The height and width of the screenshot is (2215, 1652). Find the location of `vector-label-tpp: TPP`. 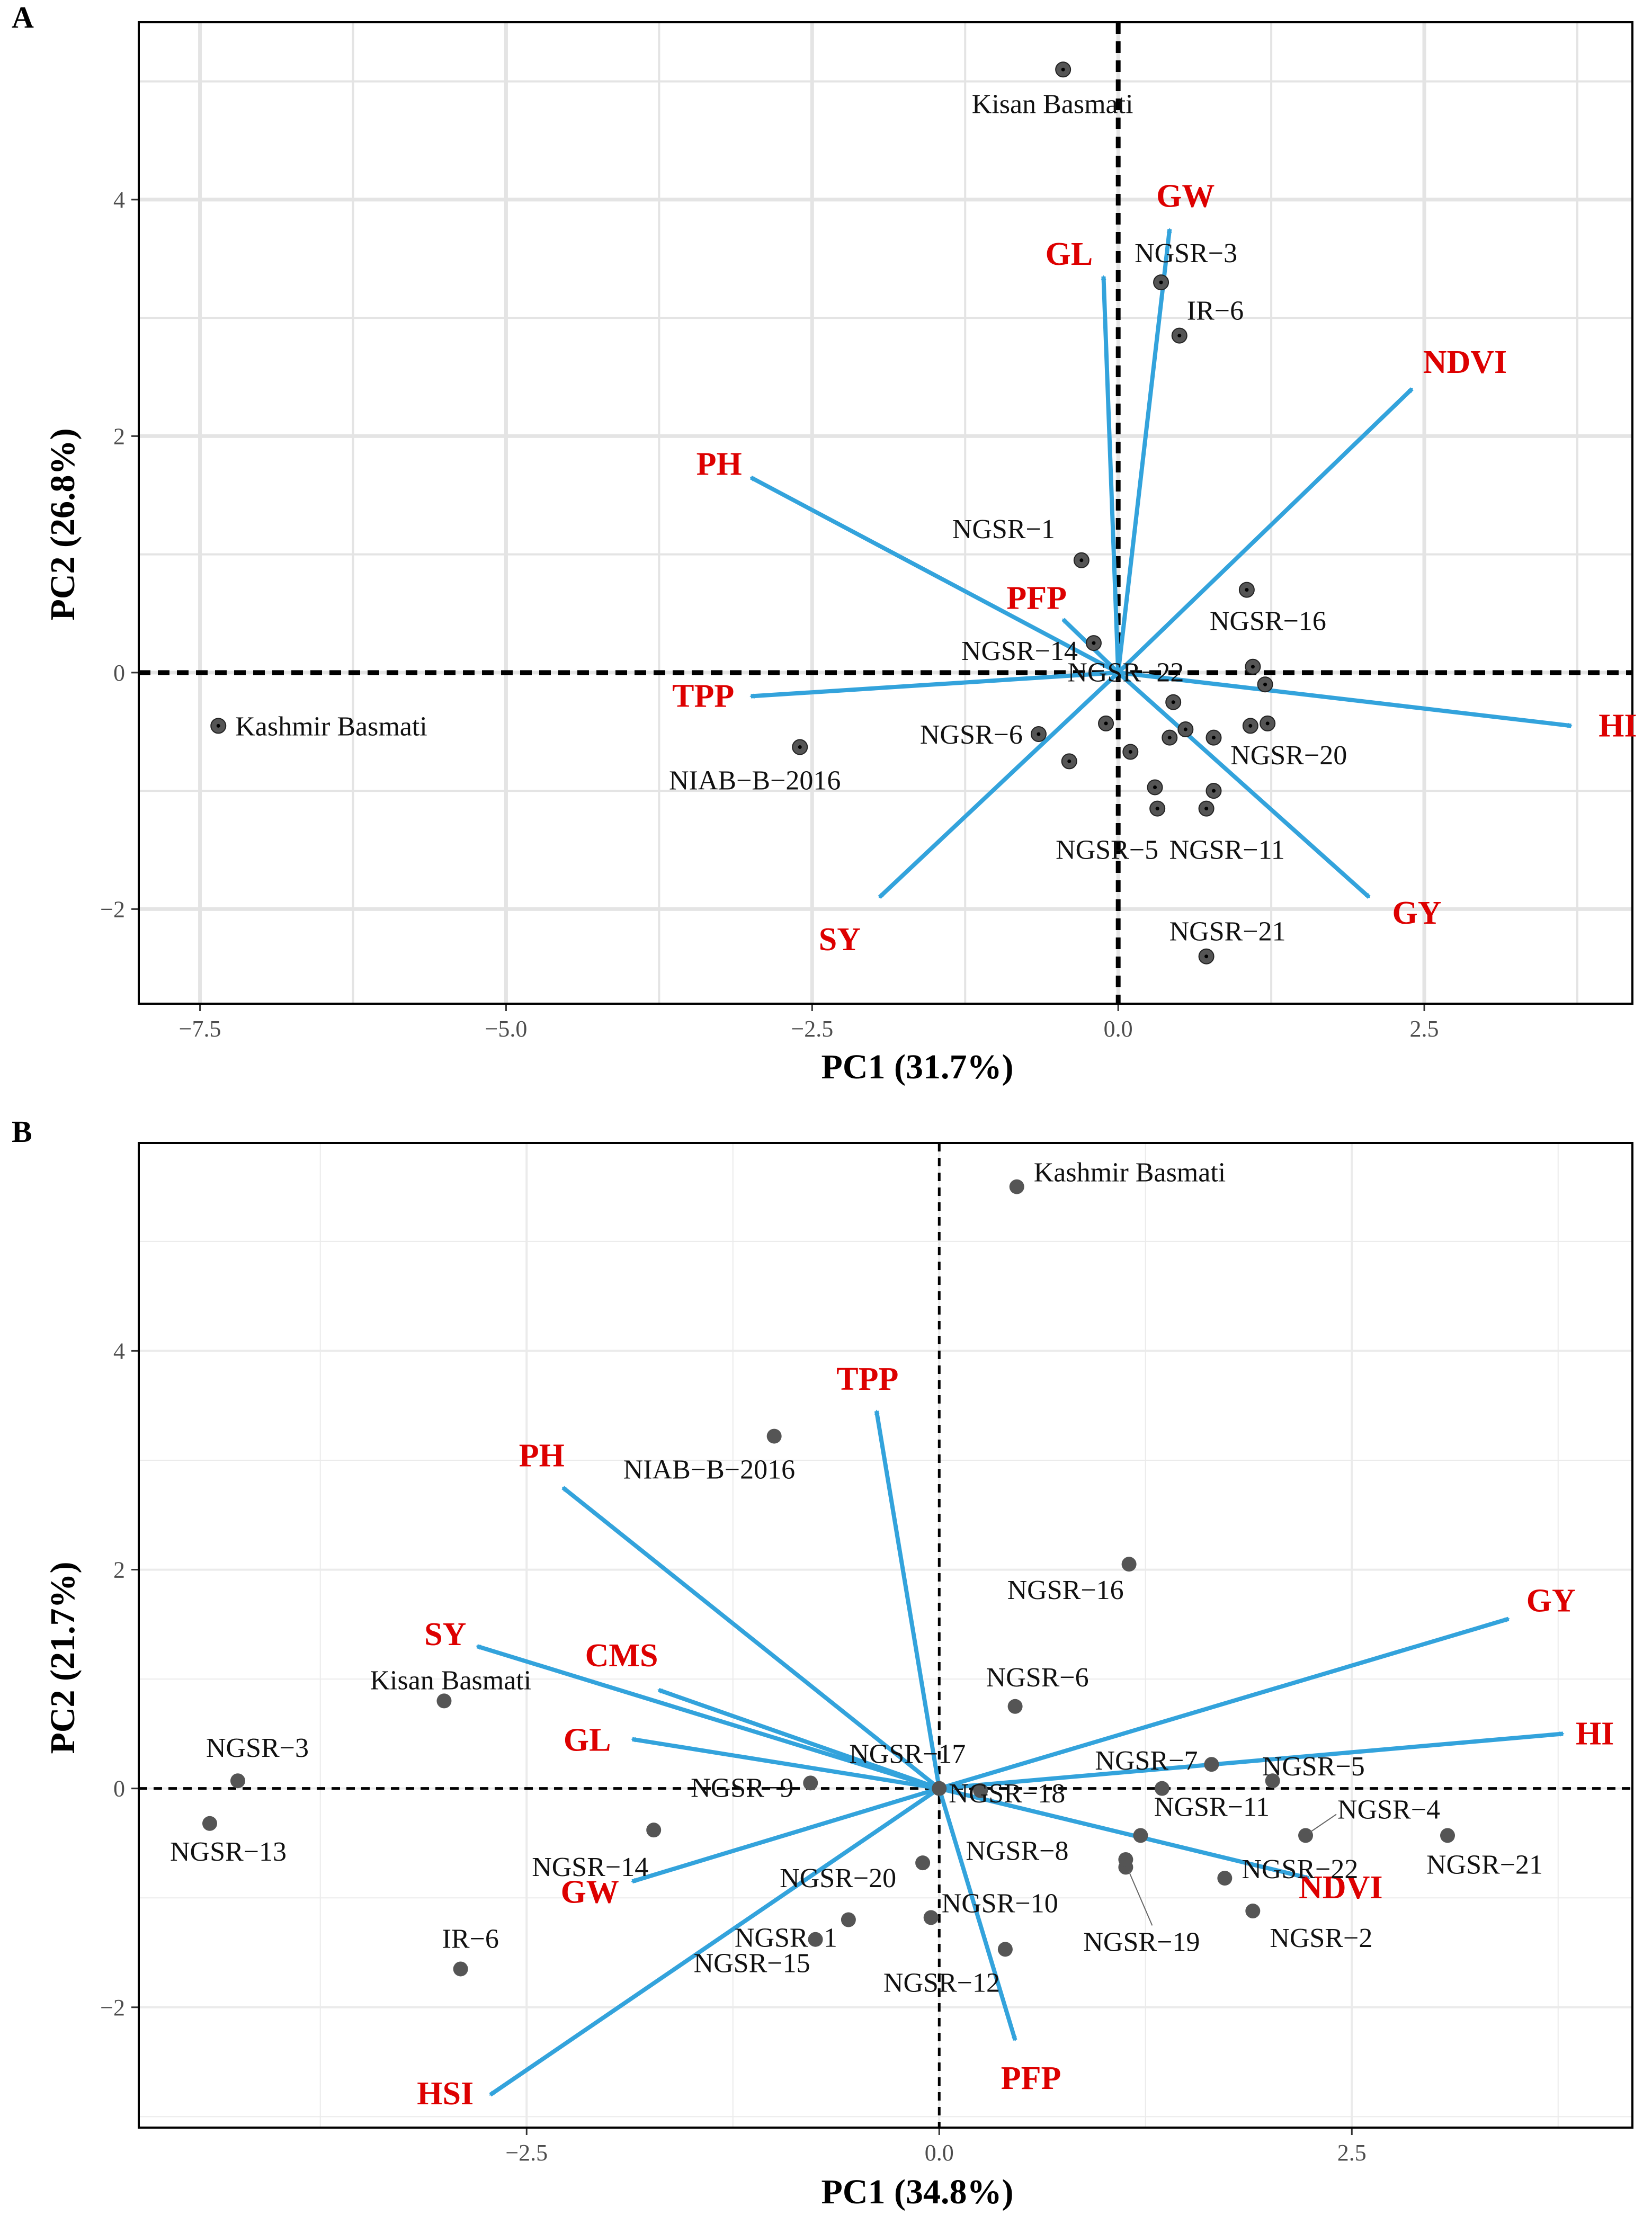

vector-label-tpp: TPP is located at coordinates (867, 1379).